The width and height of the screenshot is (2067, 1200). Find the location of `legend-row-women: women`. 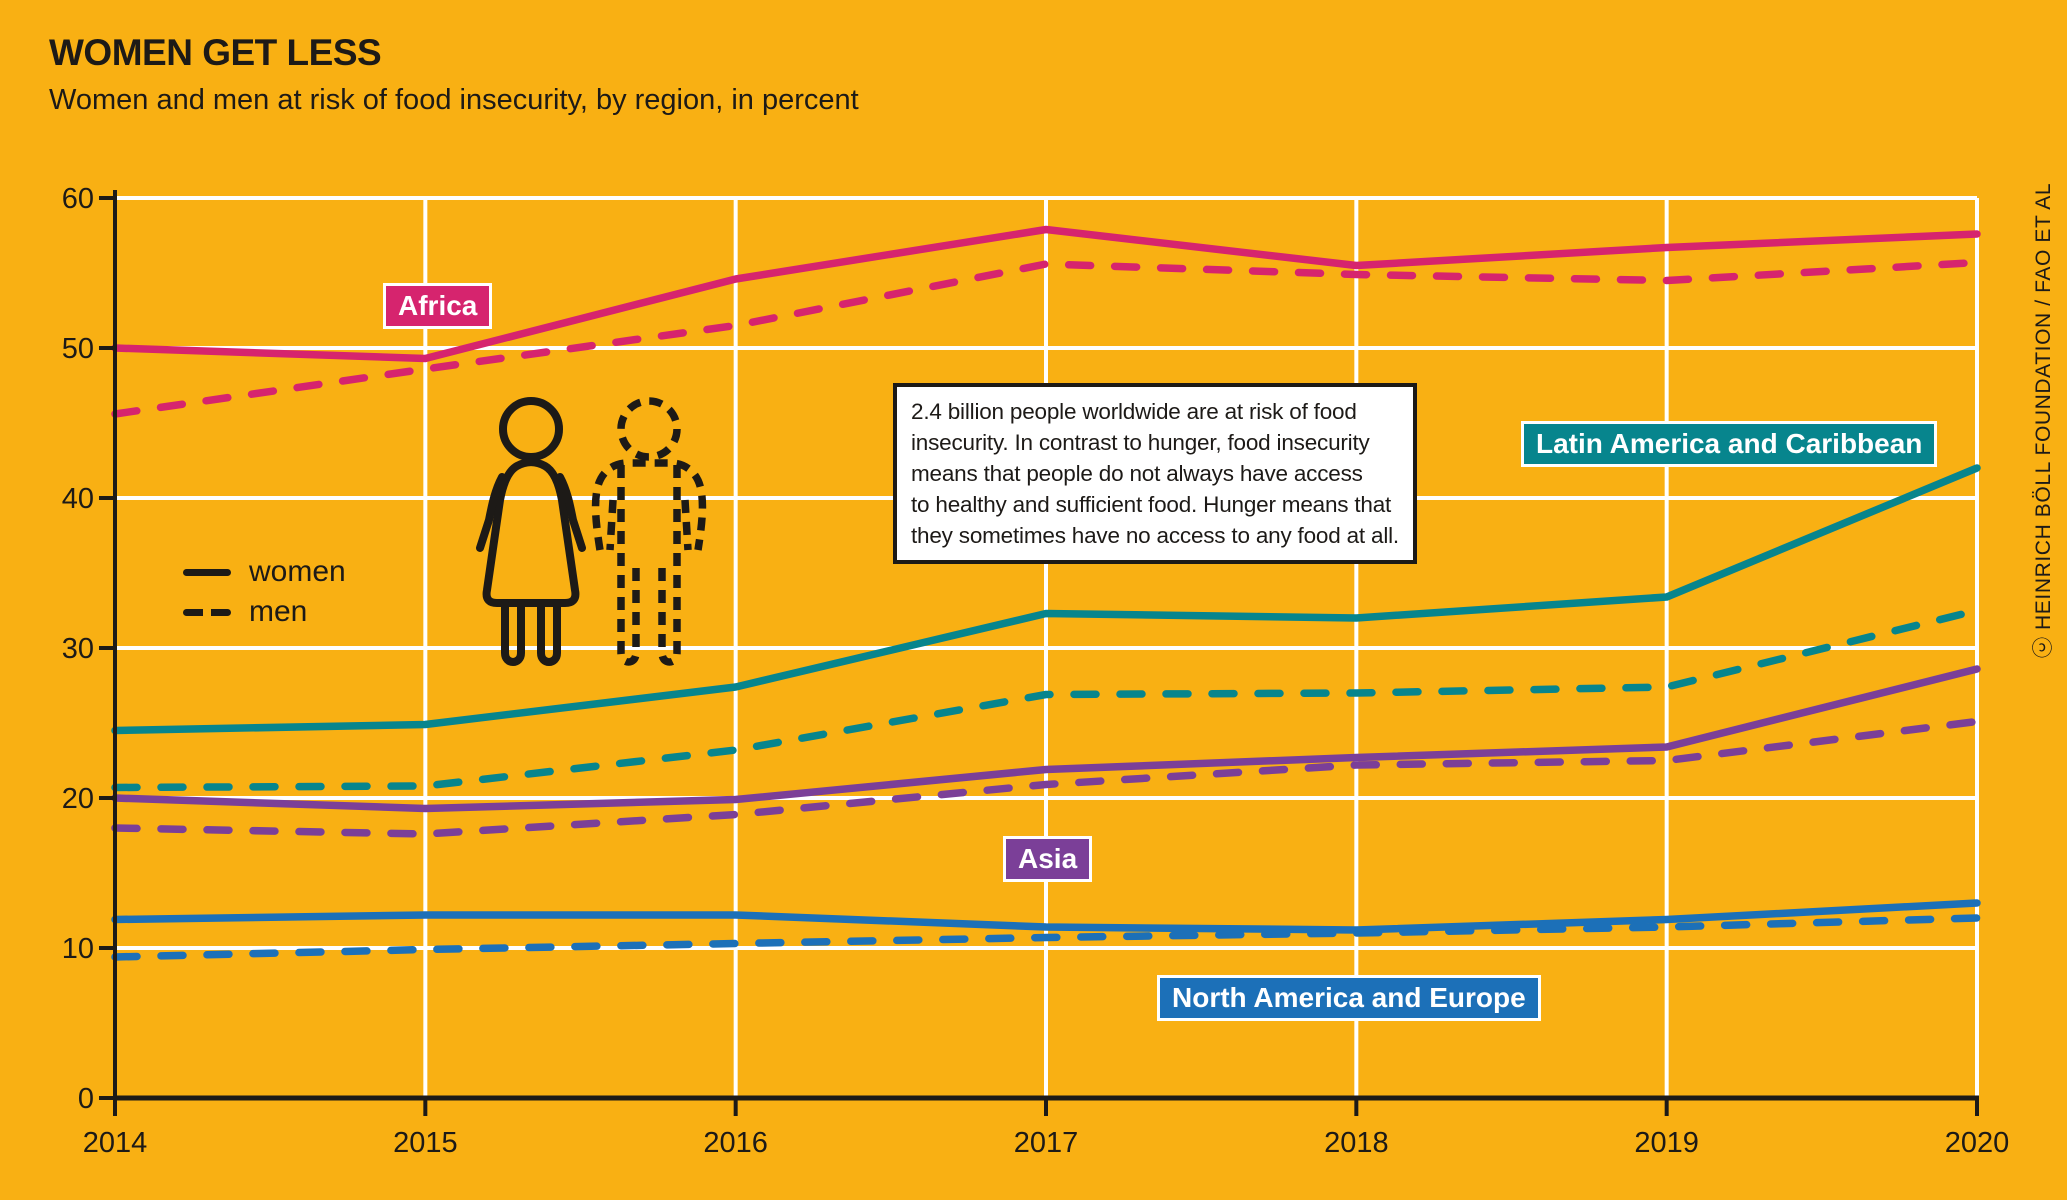

legend-row-women: women is located at coordinates (264, 572).